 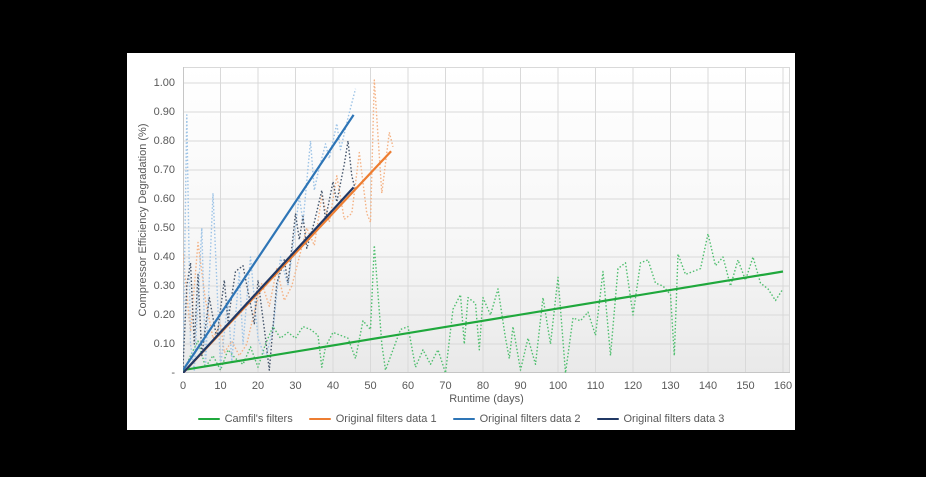 I want to click on legend-label: Original filters data 2, so click(x=530, y=419).